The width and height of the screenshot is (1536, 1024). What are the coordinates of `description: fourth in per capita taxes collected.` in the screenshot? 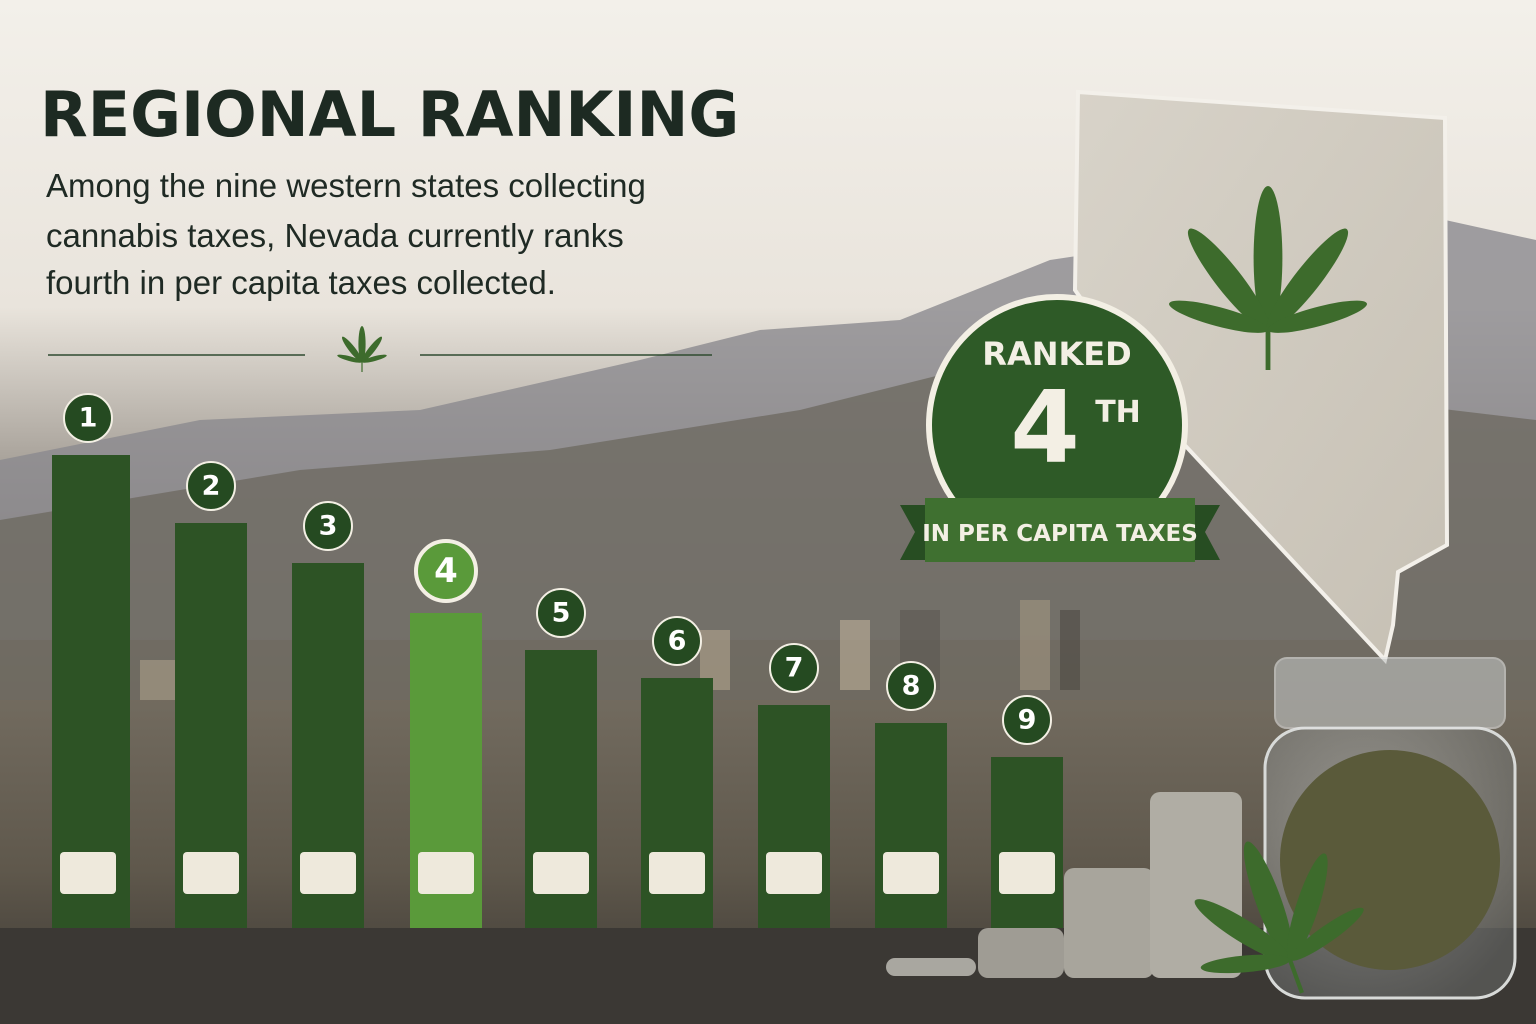 It's located at (301, 282).